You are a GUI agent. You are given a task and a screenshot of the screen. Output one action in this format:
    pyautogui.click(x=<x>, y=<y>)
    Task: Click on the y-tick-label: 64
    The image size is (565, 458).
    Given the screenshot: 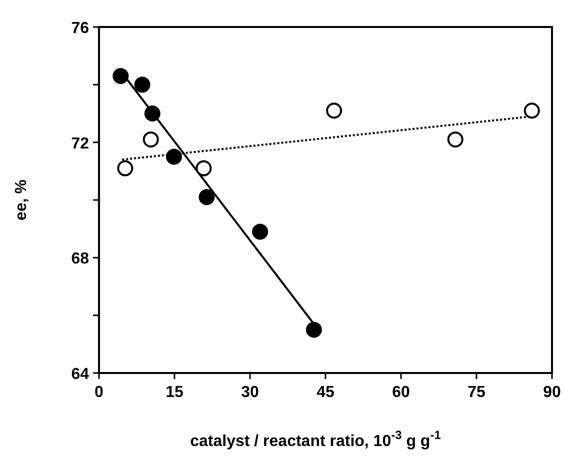 What is the action you would take?
    pyautogui.click(x=80, y=374)
    